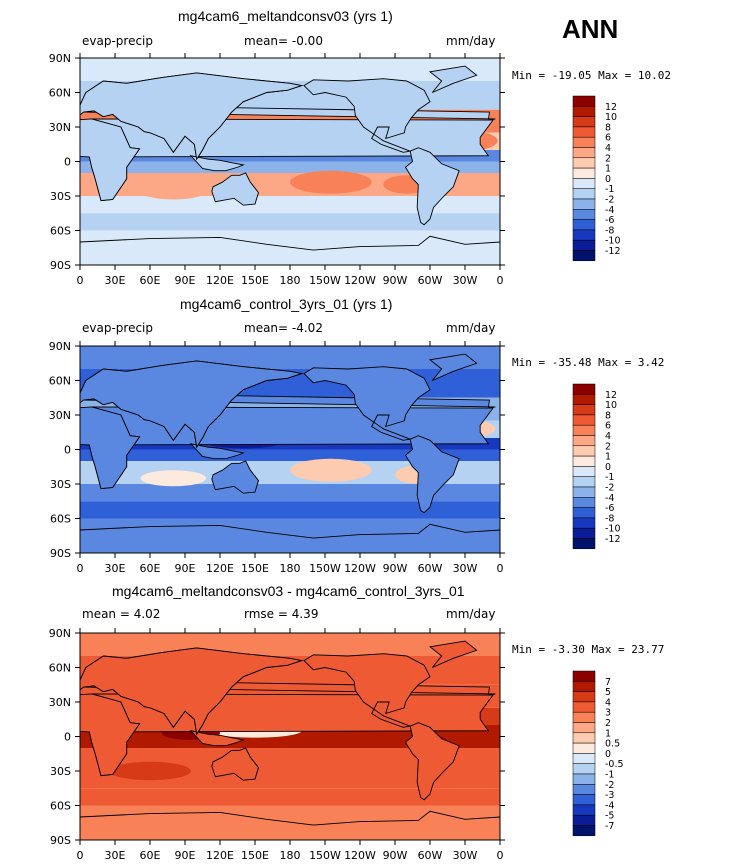 Image resolution: width=732 pixels, height=865 pixels. What do you see at coordinates (608, 415) in the screenshot?
I see `colorbar-label: 8` at bounding box center [608, 415].